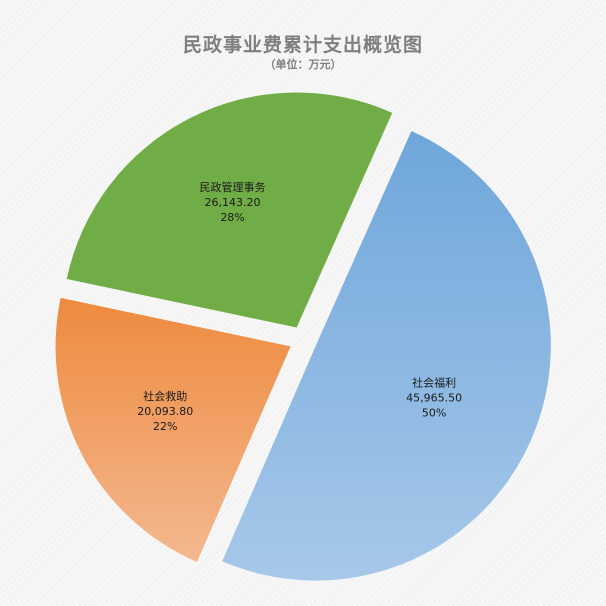  Describe the element at coordinates (302, 45) in the screenshot. I see `chart-title: 民政事业费累计支出概览图` at that location.